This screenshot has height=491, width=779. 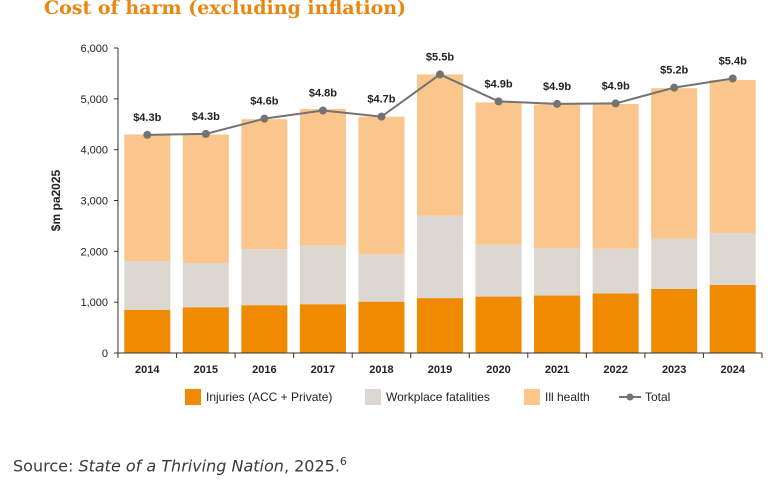 What do you see at coordinates (557, 370) in the screenshot?
I see `x-tick-label: 2021` at bounding box center [557, 370].